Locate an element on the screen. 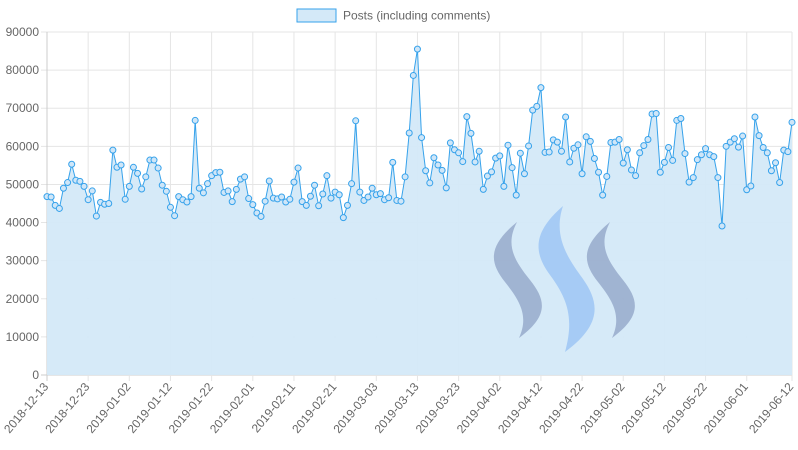 This screenshot has width=798, height=450. legend-label: Posts (including comments) is located at coordinates (416, 16).